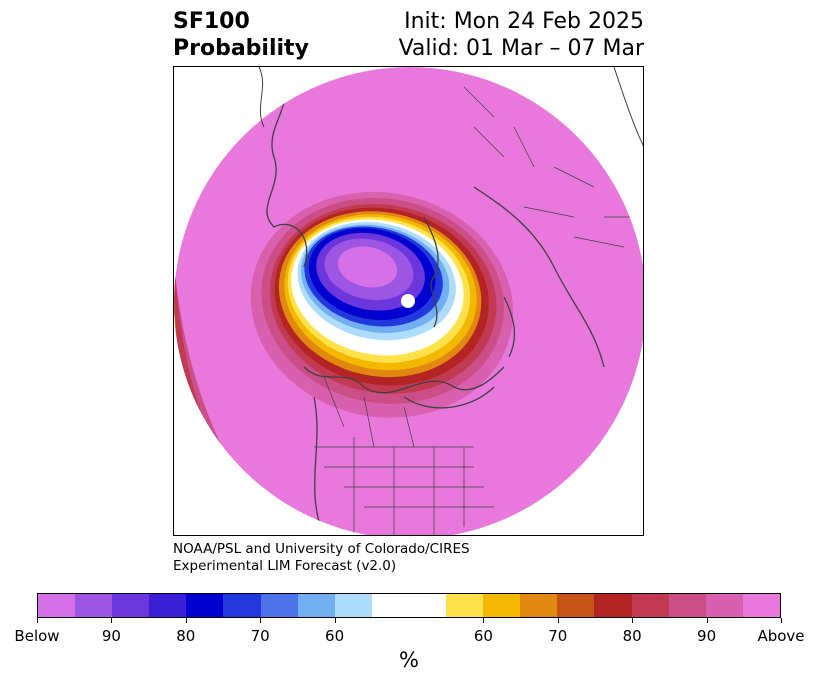 The height and width of the screenshot is (686, 819). I want to click on colorbar, so click(409, 605).